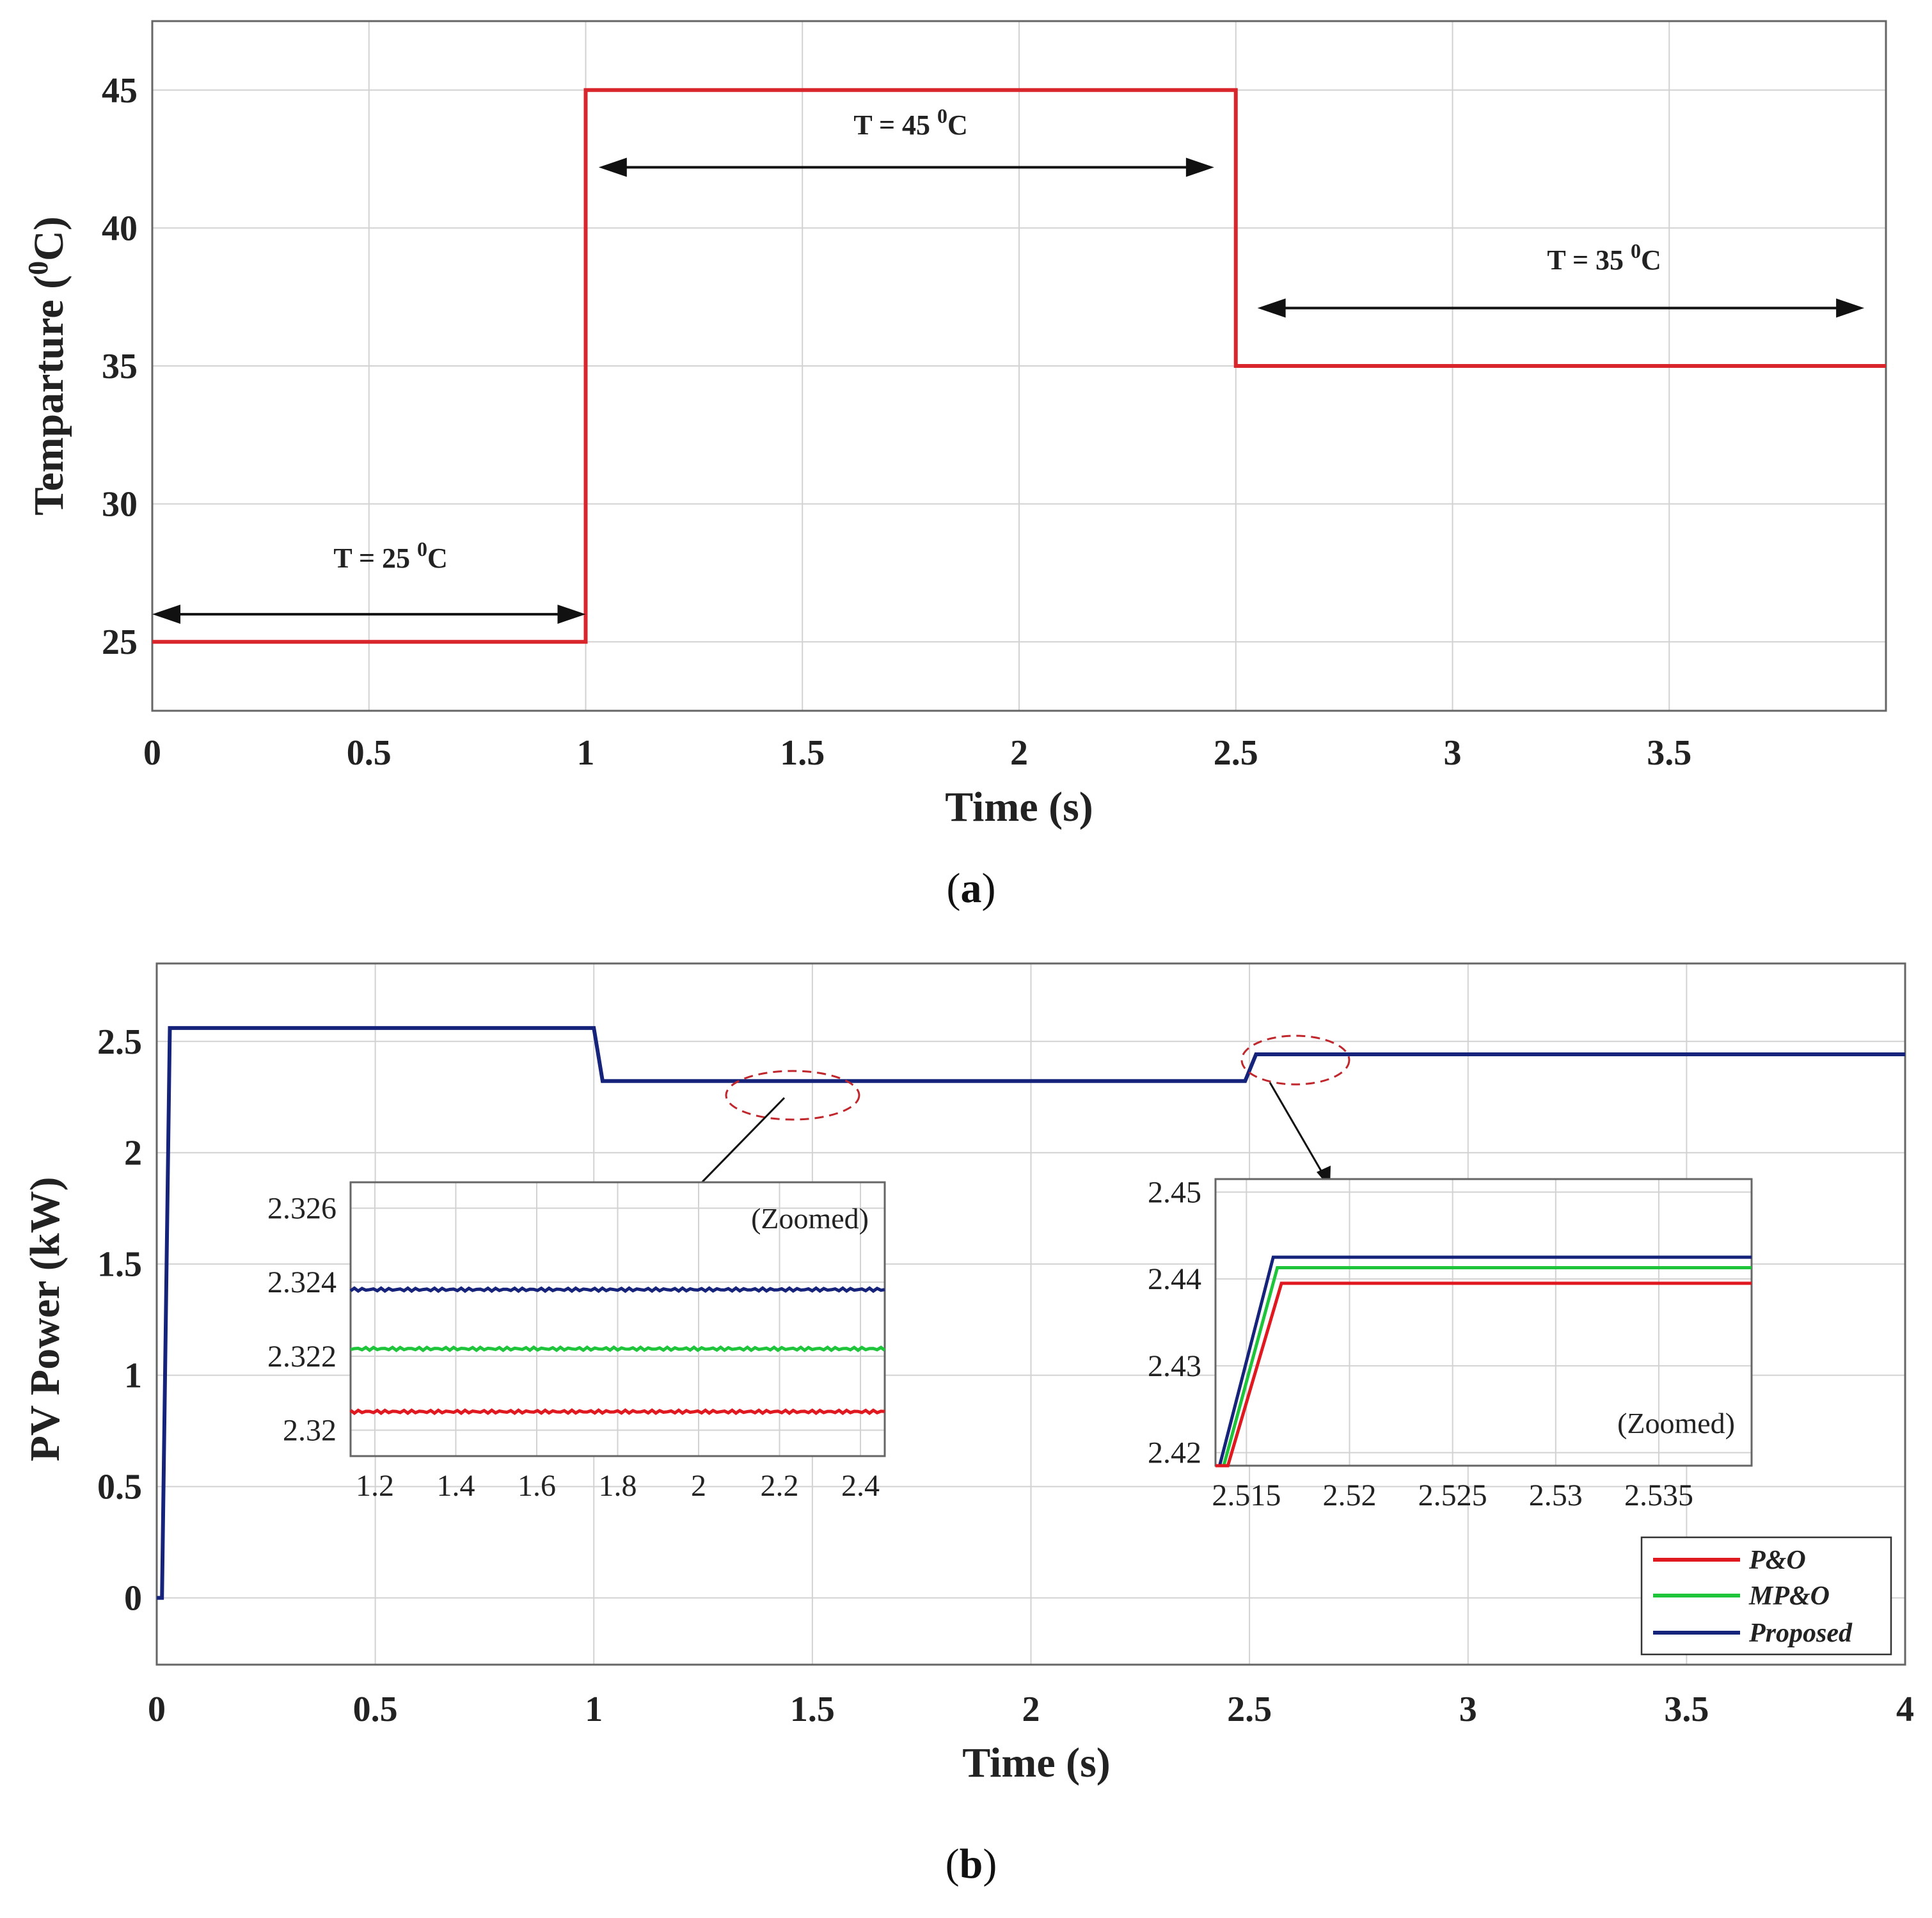  Describe the element at coordinates (971, 888) in the screenshot. I see `panel-a-caption: (a)` at that location.